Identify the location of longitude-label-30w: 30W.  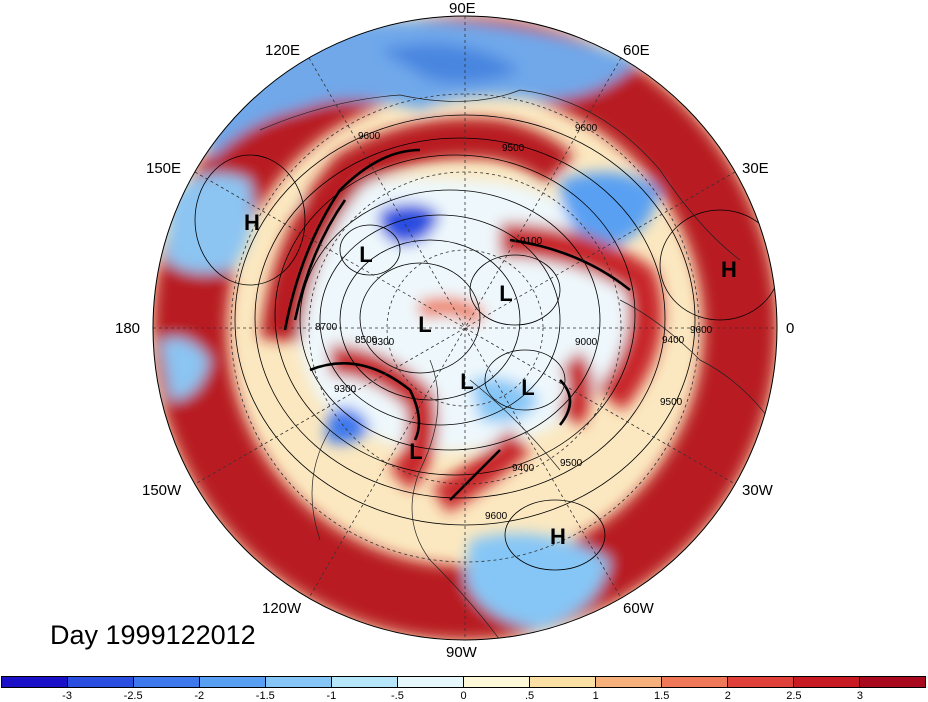
(757, 490).